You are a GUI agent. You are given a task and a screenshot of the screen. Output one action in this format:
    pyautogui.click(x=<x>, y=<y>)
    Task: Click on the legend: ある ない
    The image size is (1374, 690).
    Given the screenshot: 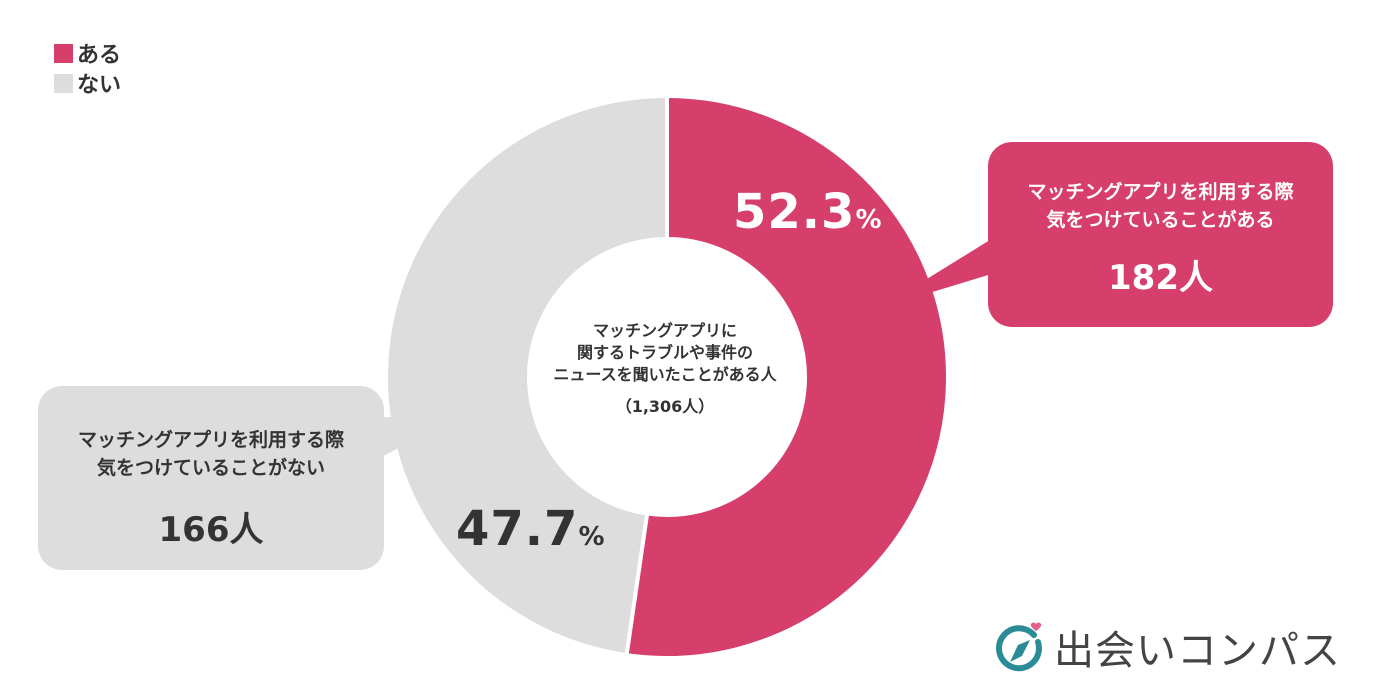 What is the action you would take?
    pyautogui.click(x=87, y=68)
    